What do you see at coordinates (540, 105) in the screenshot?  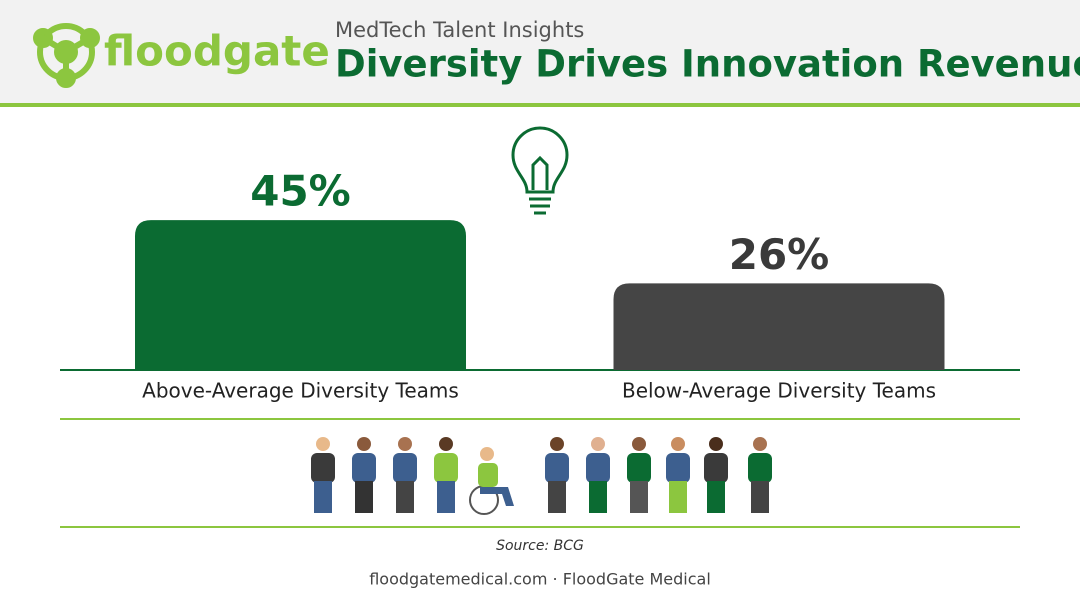 I see `header-rule` at bounding box center [540, 105].